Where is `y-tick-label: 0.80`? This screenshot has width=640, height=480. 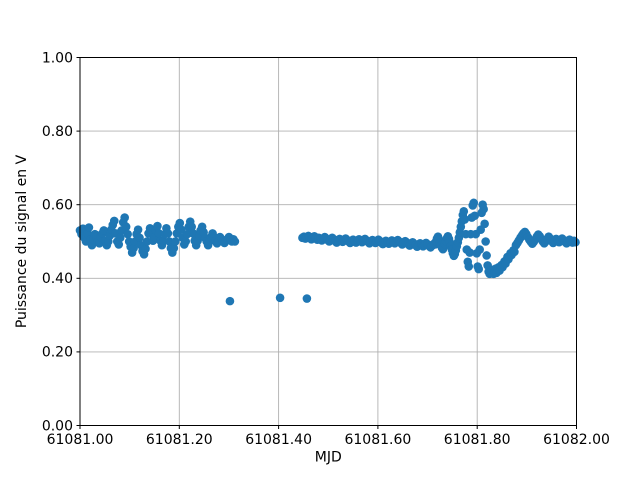 y-tick-label: 0.80 is located at coordinates (57, 132).